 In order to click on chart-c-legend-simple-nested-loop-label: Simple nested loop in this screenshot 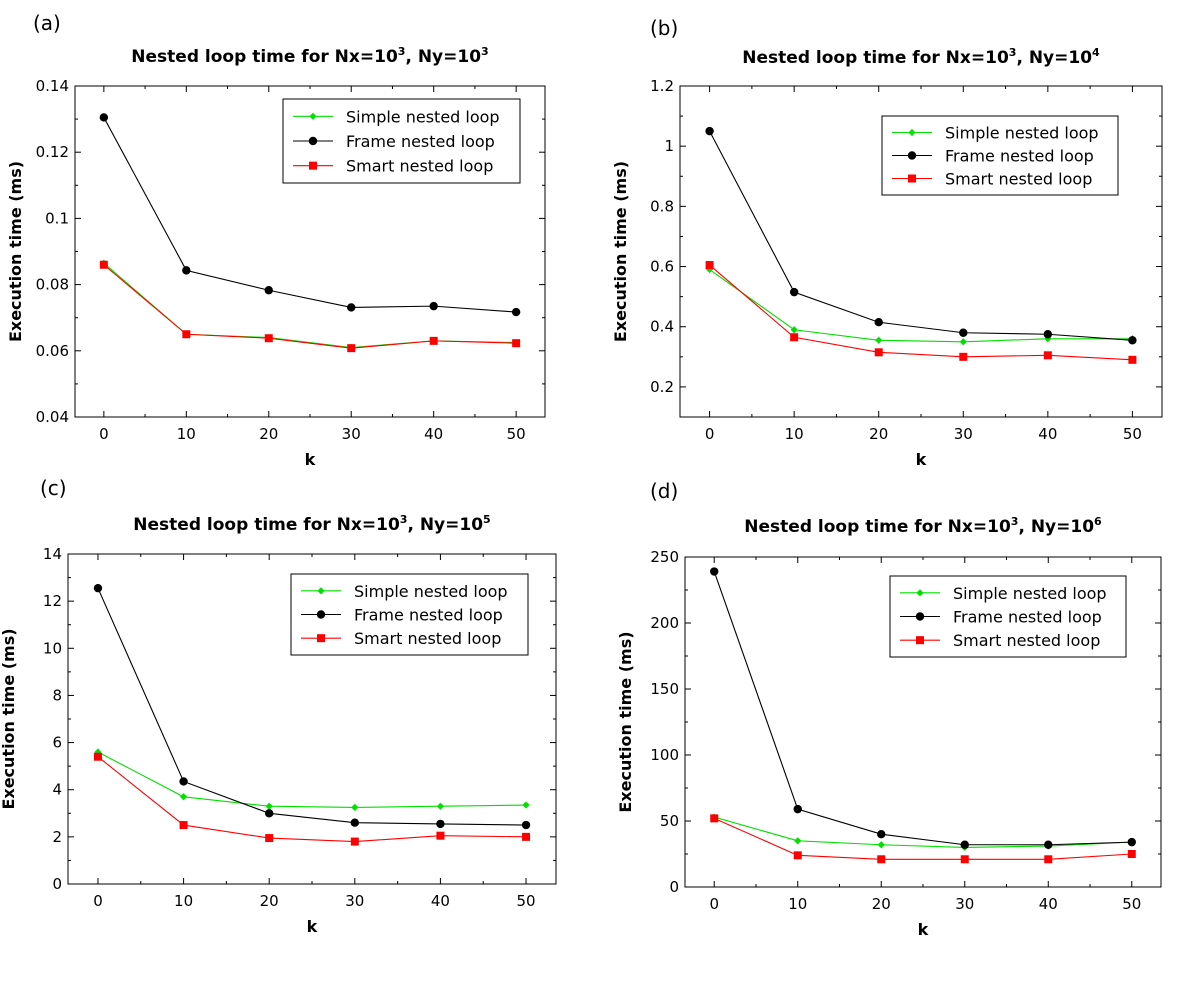, I will do `click(431, 591)`.